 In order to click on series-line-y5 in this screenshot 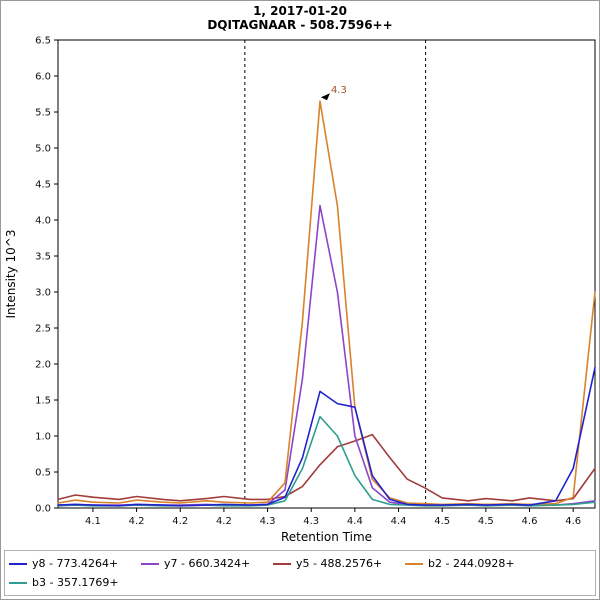, I will do `click(326, 467)`.